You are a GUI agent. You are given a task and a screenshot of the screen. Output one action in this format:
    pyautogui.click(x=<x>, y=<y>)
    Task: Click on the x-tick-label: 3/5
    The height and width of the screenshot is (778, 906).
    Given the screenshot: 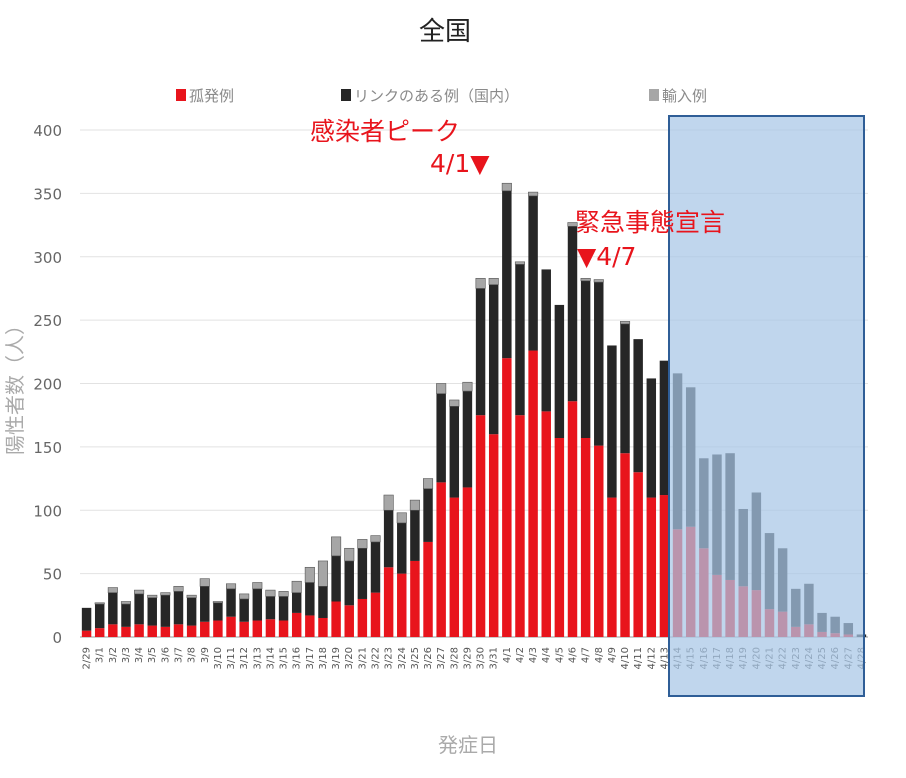 What is the action you would take?
    pyautogui.click(x=152, y=655)
    